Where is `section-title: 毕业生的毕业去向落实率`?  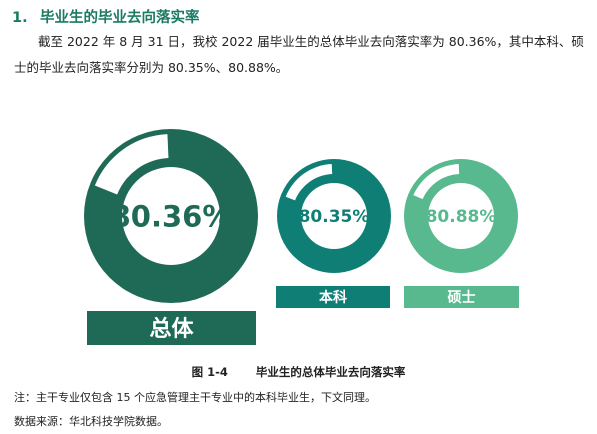 section-title: 毕业生的毕业去向落实率 is located at coordinates (120, 18).